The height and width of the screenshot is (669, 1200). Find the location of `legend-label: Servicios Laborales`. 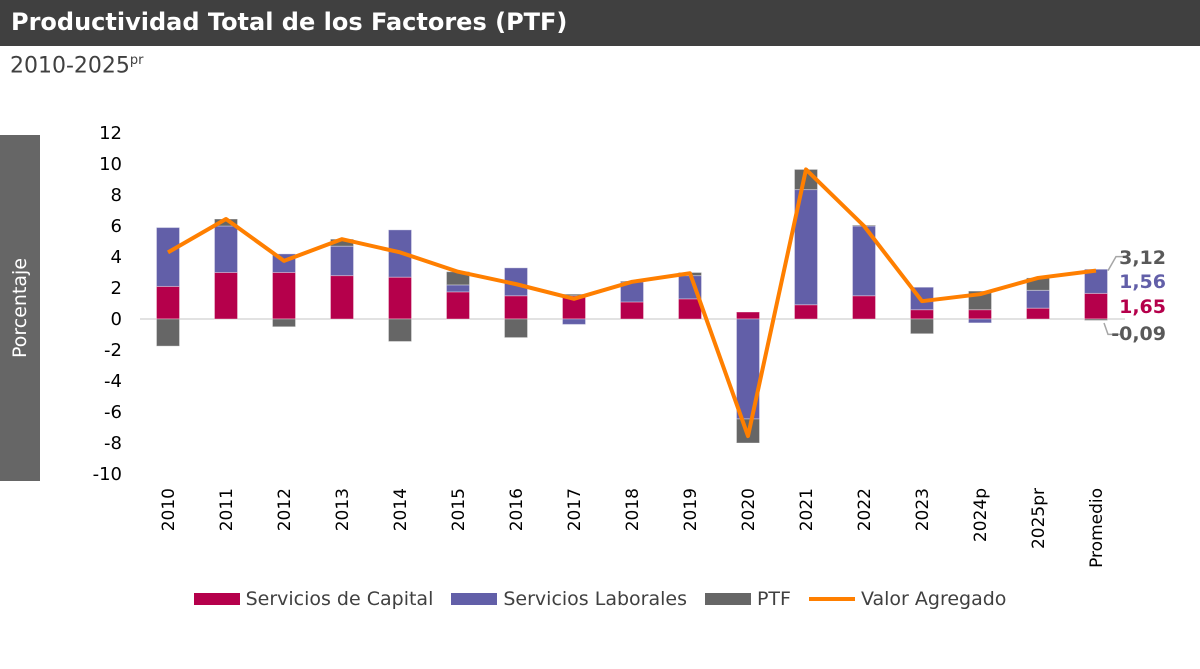

legend-label: Servicios Laborales is located at coordinates (595, 599).